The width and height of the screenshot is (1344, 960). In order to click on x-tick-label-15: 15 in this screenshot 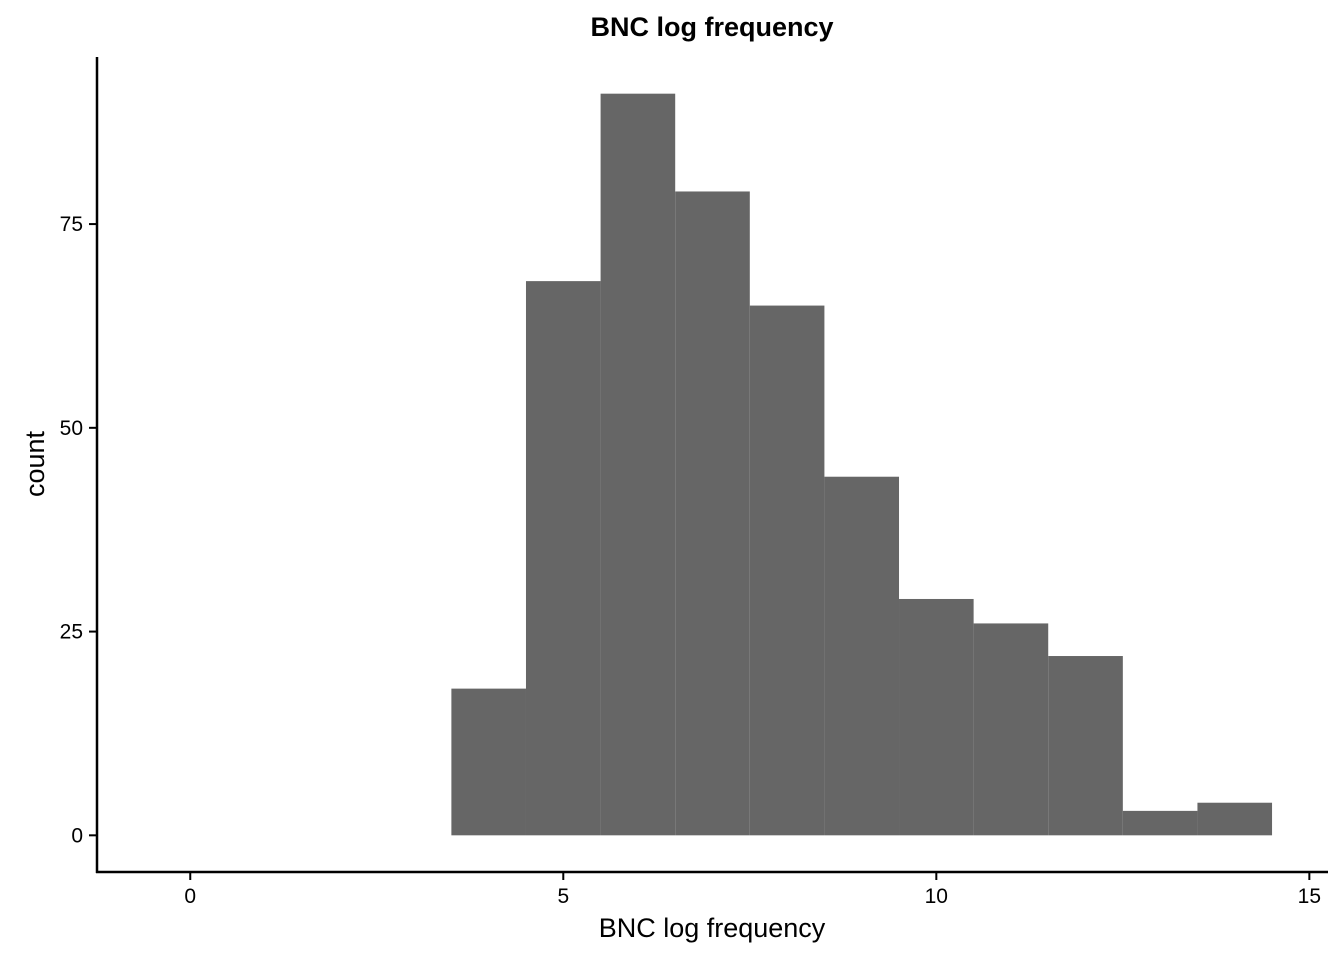, I will do `click(1309, 896)`.